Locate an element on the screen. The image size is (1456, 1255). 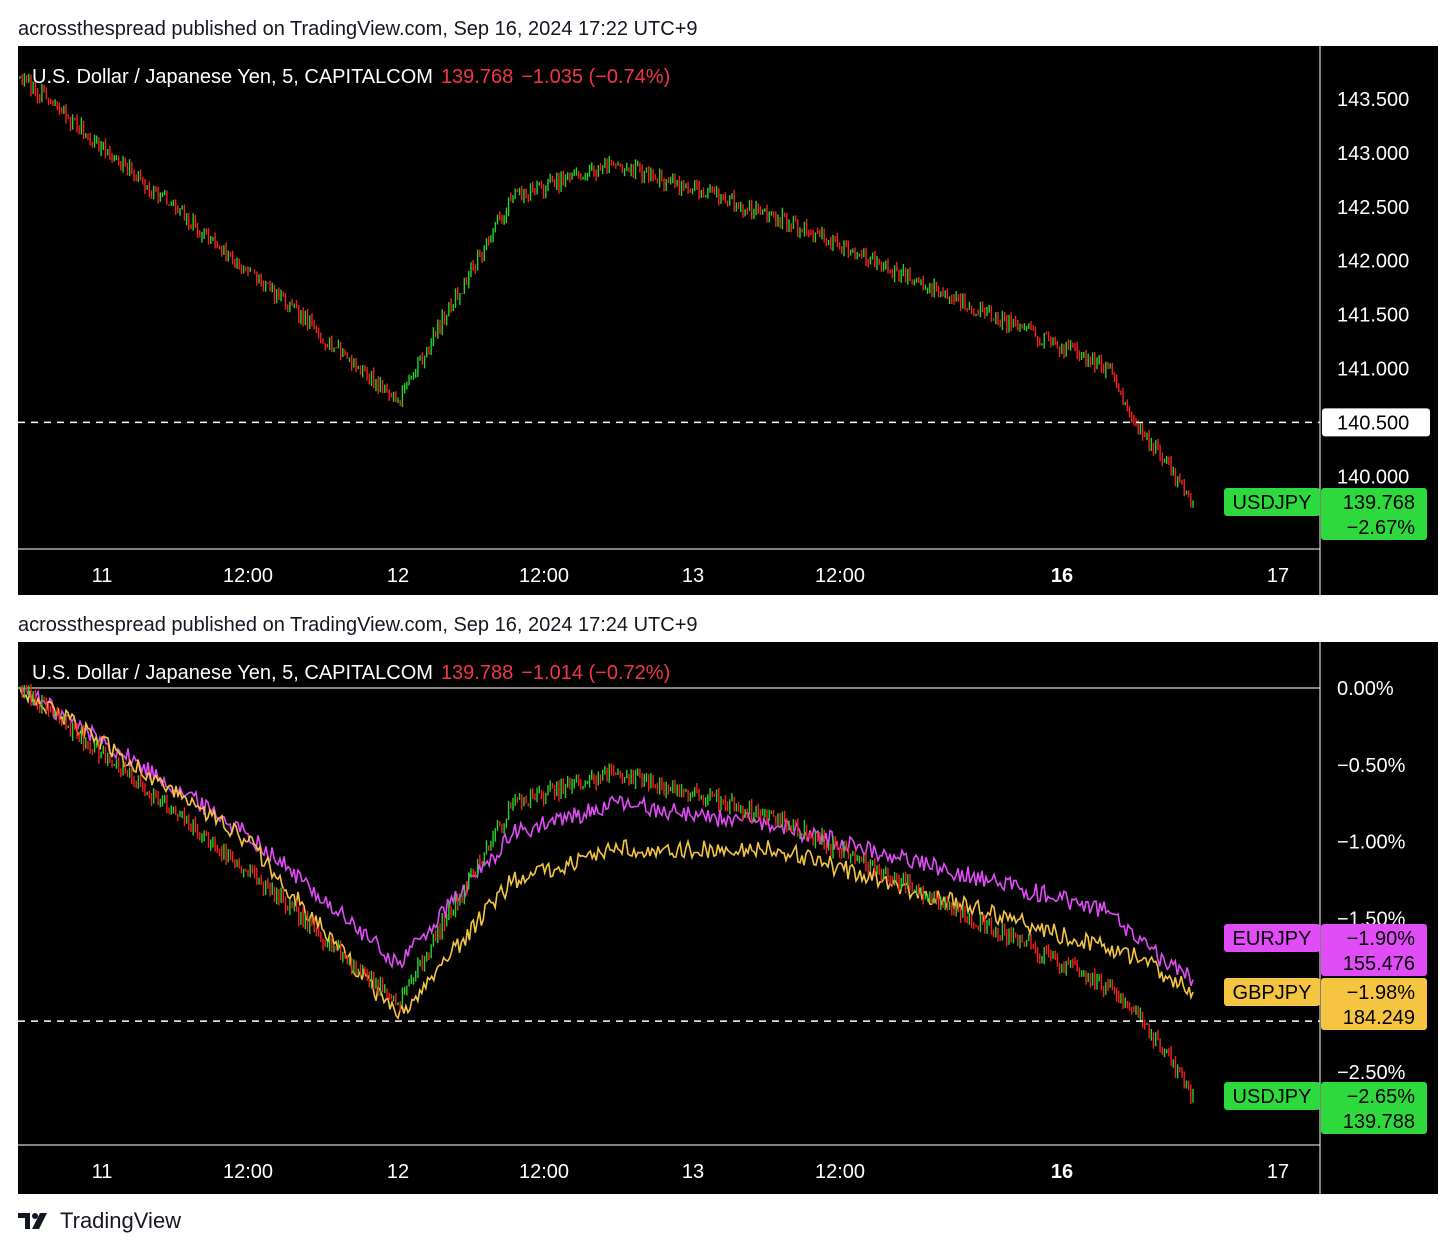
gbpjpy-tag-pct: −1.98% is located at coordinates (1381, 993).